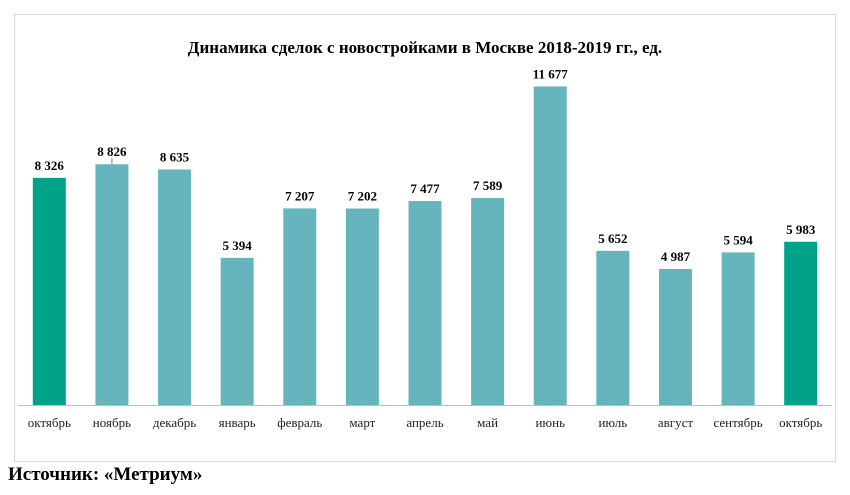  I want to click on data-label: 5 594, so click(738, 239).